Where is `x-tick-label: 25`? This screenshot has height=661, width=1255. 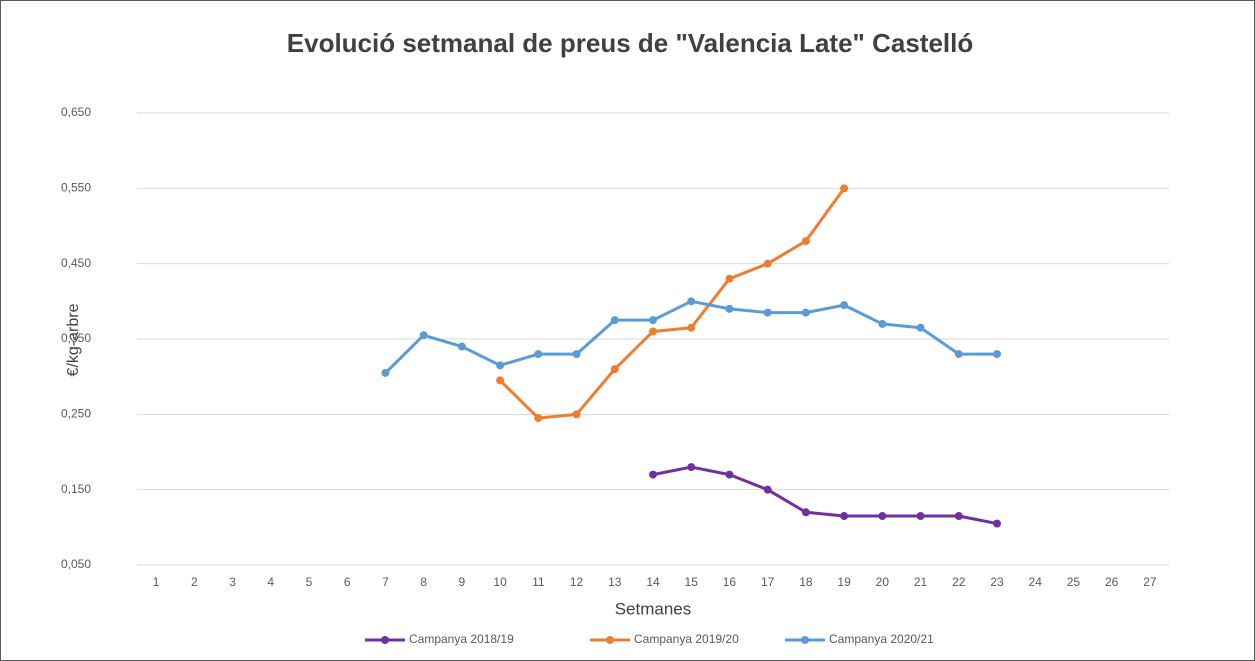 x-tick-label: 25 is located at coordinates (1074, 582).